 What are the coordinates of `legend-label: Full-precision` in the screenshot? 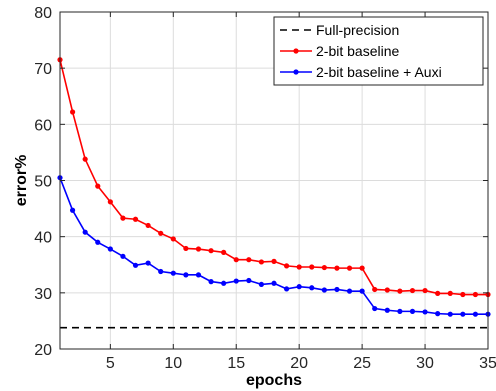 It's located at (357, 30).